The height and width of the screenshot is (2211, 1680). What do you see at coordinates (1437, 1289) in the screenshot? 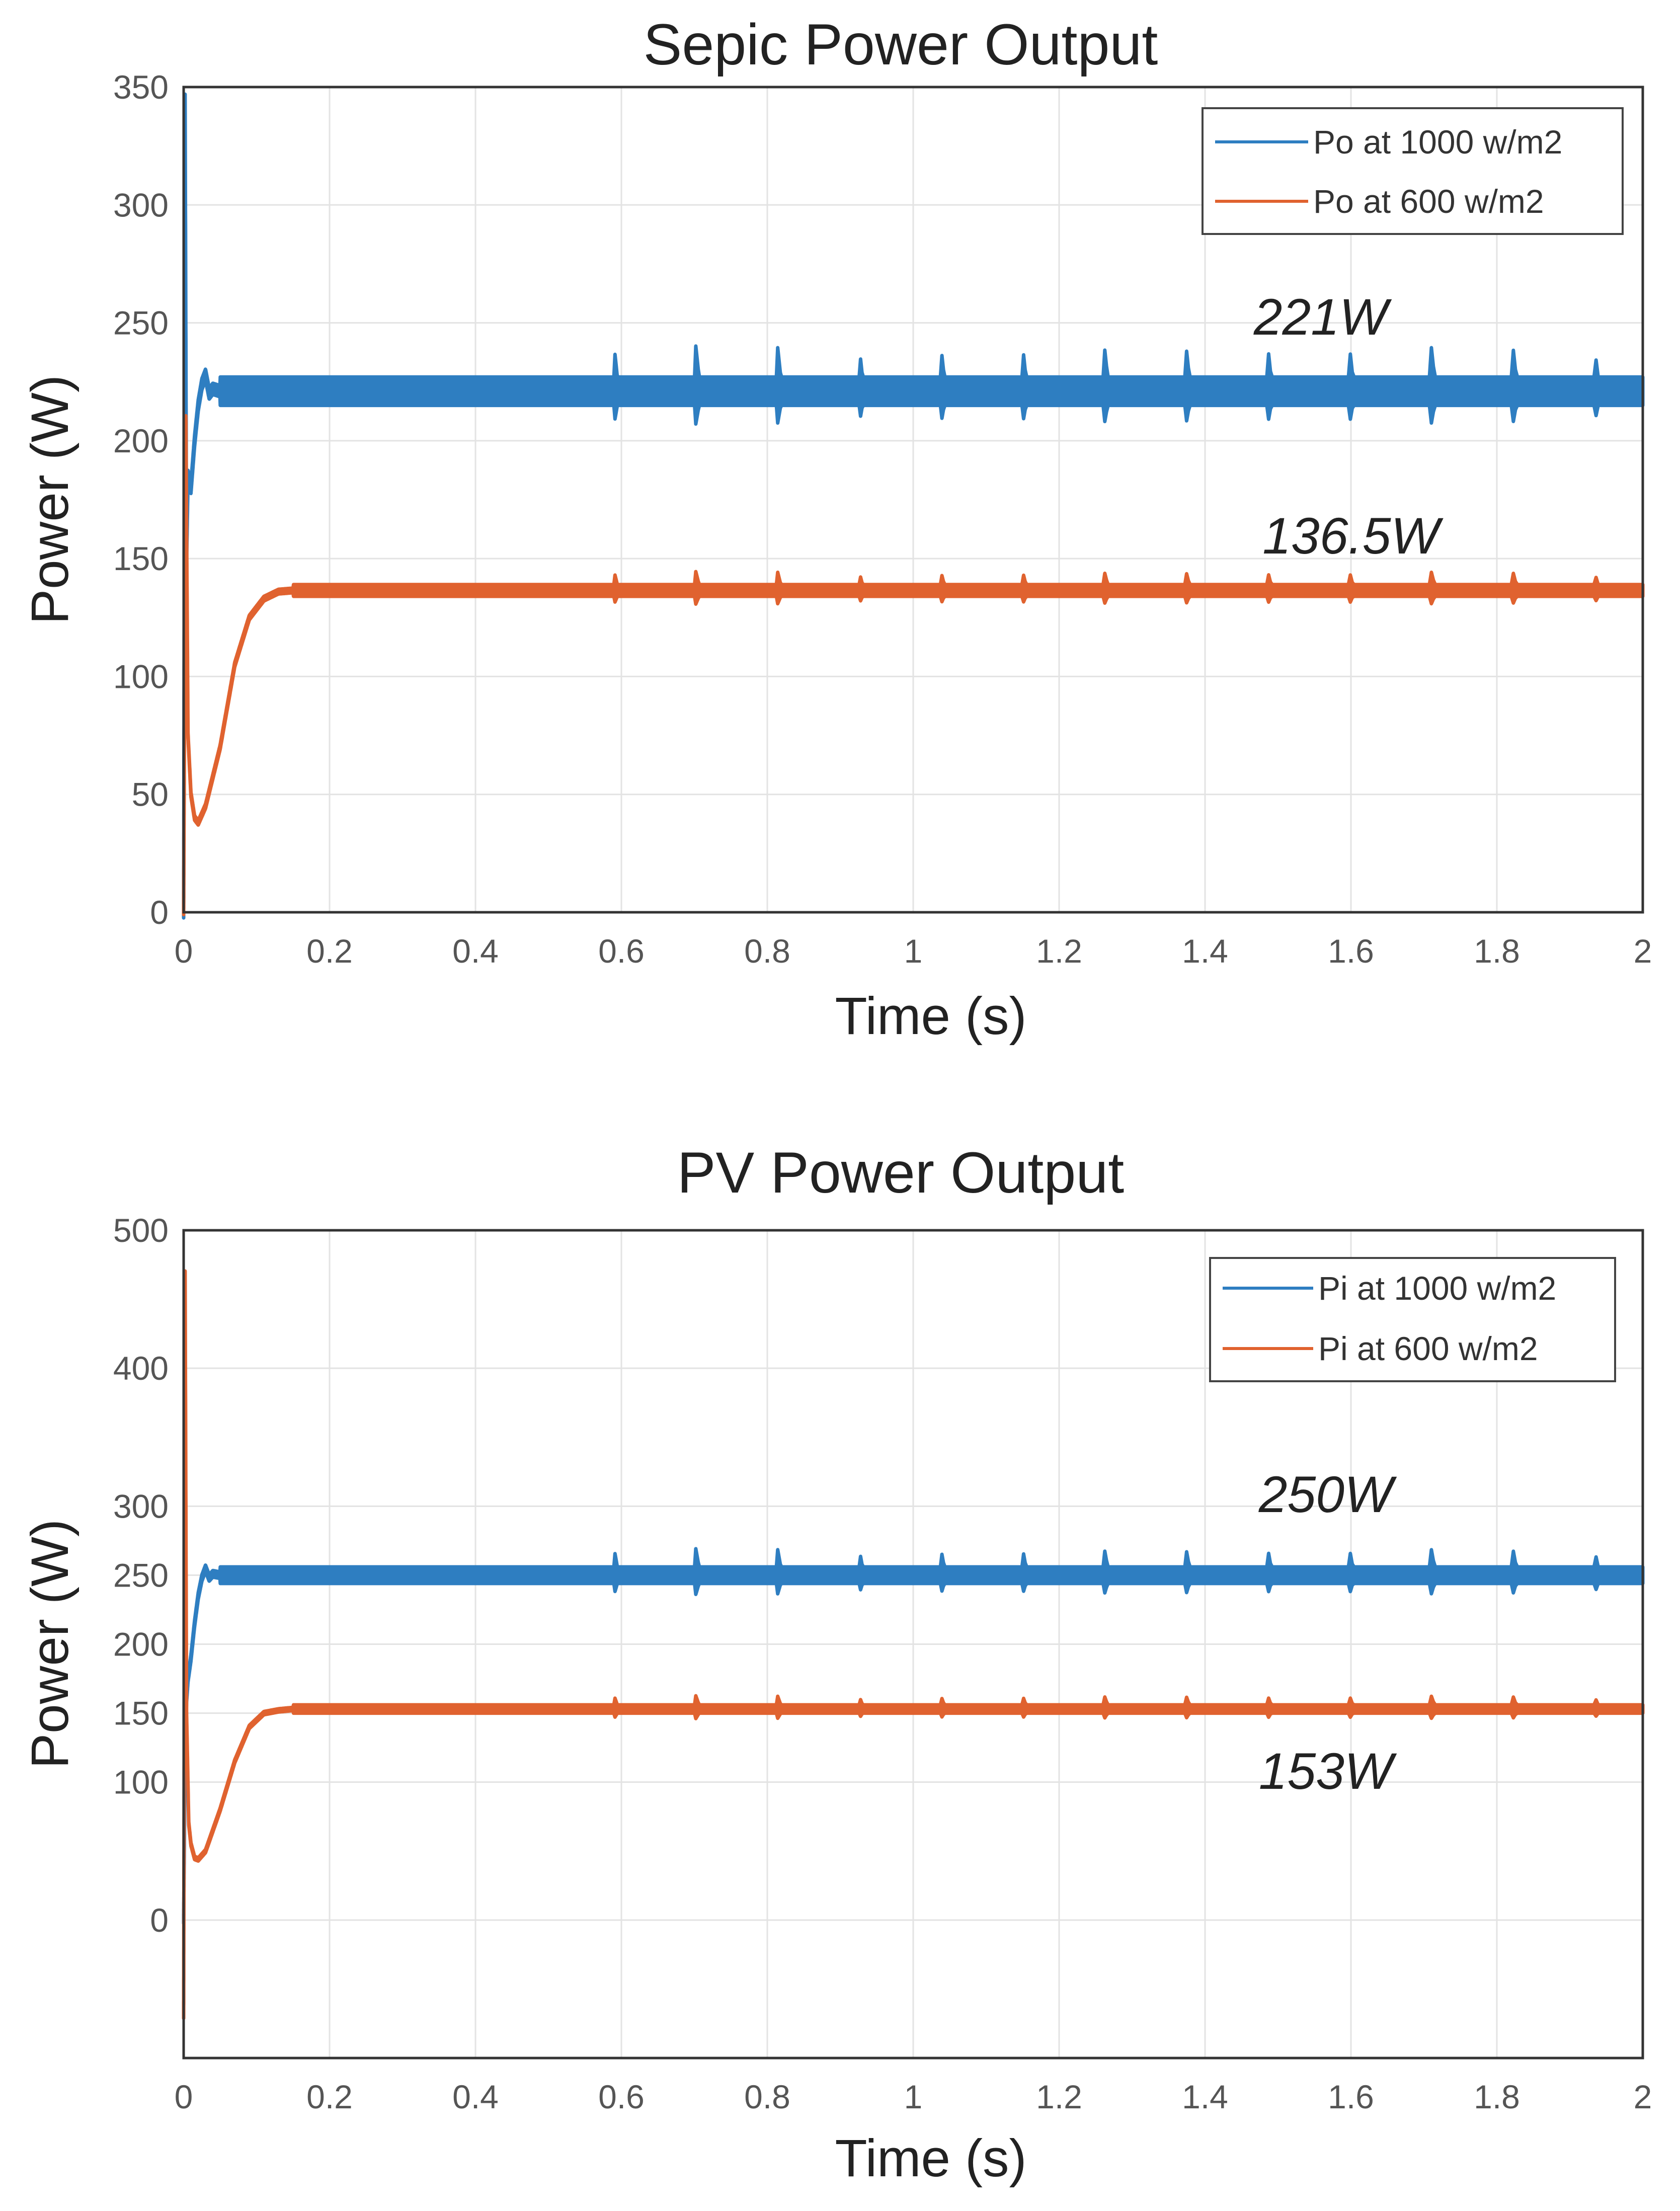
I see `legend-entry-1: Pi at 1000 w/m2` at bounding box center [1437, 1289].